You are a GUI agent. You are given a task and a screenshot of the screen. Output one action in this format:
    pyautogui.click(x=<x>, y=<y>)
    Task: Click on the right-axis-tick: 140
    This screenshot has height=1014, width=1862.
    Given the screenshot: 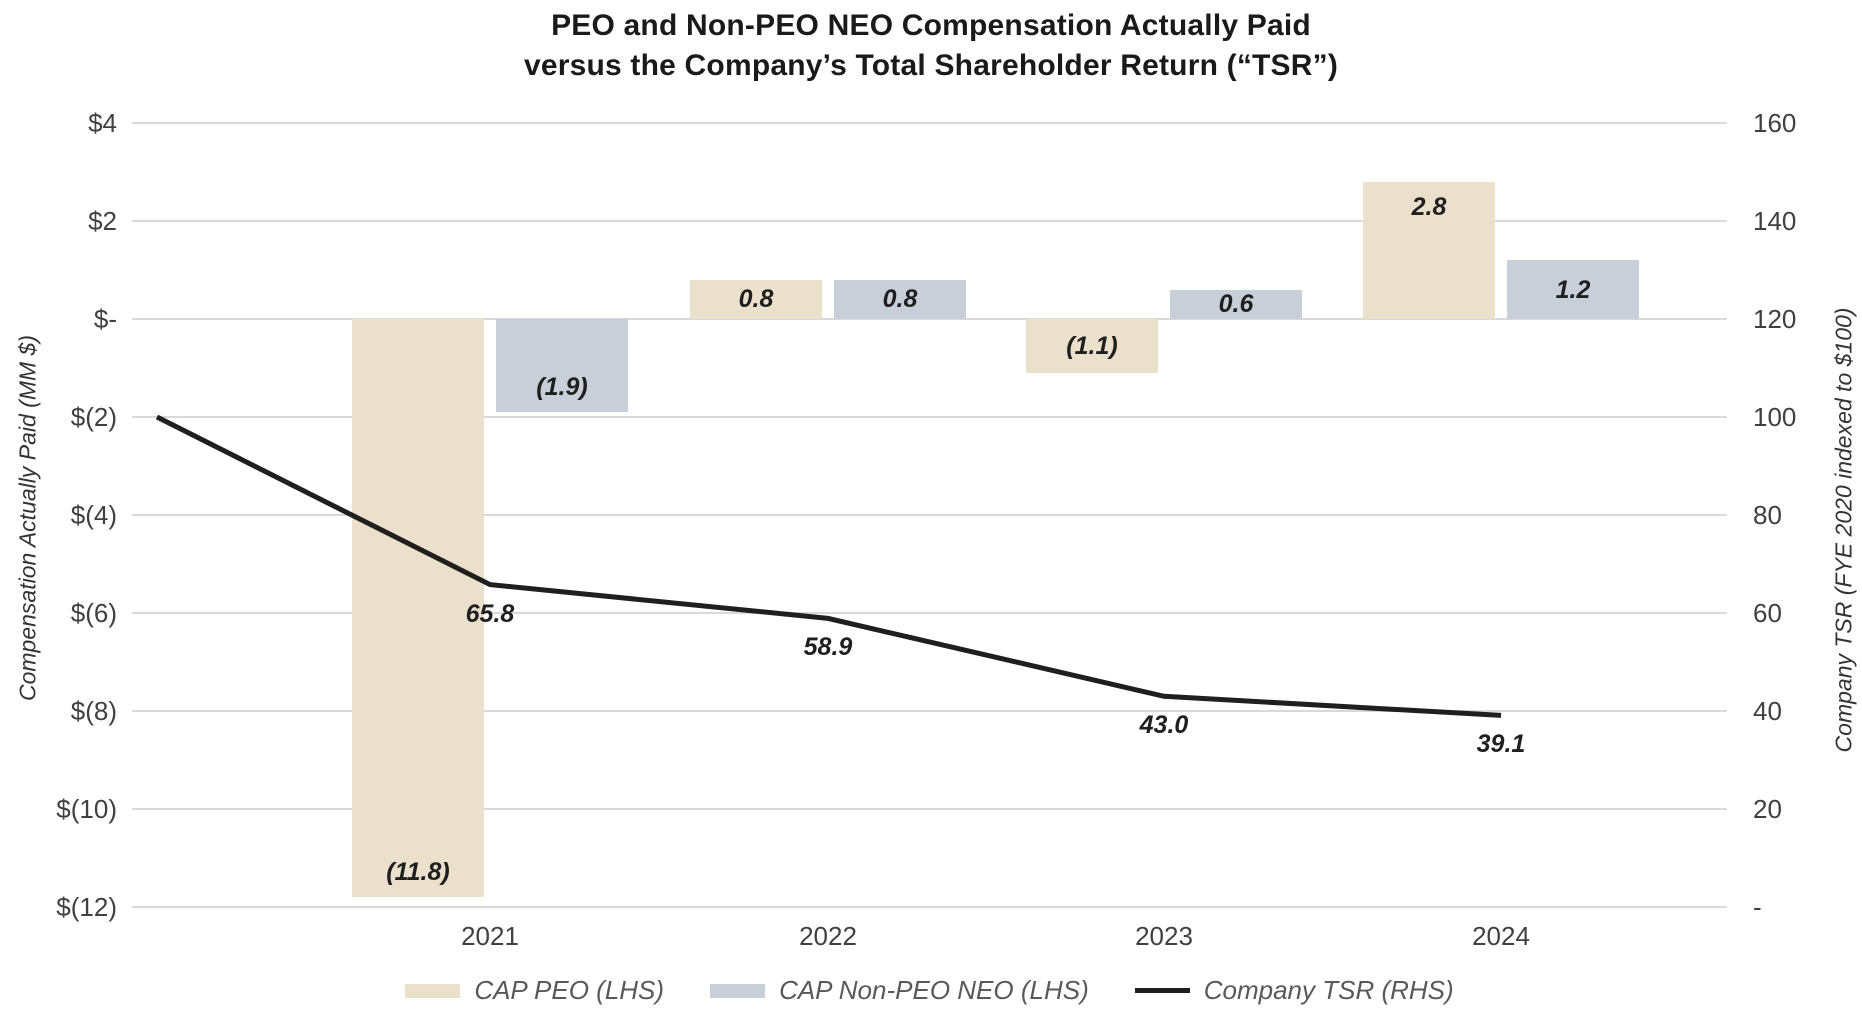 What is the action you would take?
    pyautogui.click(x=1775, y=221)
    